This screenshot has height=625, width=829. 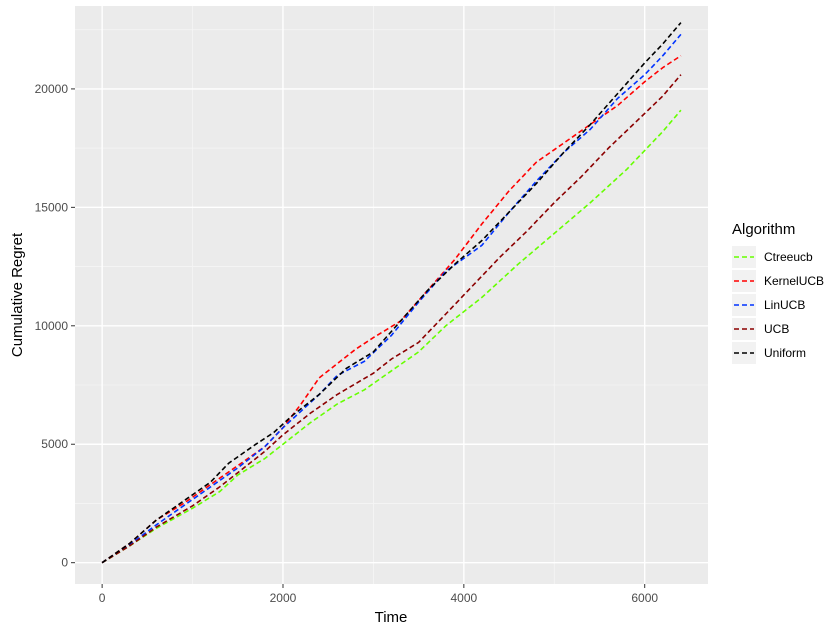 I want to click on legend-title: Algorithm, so click(x=763, y=229).